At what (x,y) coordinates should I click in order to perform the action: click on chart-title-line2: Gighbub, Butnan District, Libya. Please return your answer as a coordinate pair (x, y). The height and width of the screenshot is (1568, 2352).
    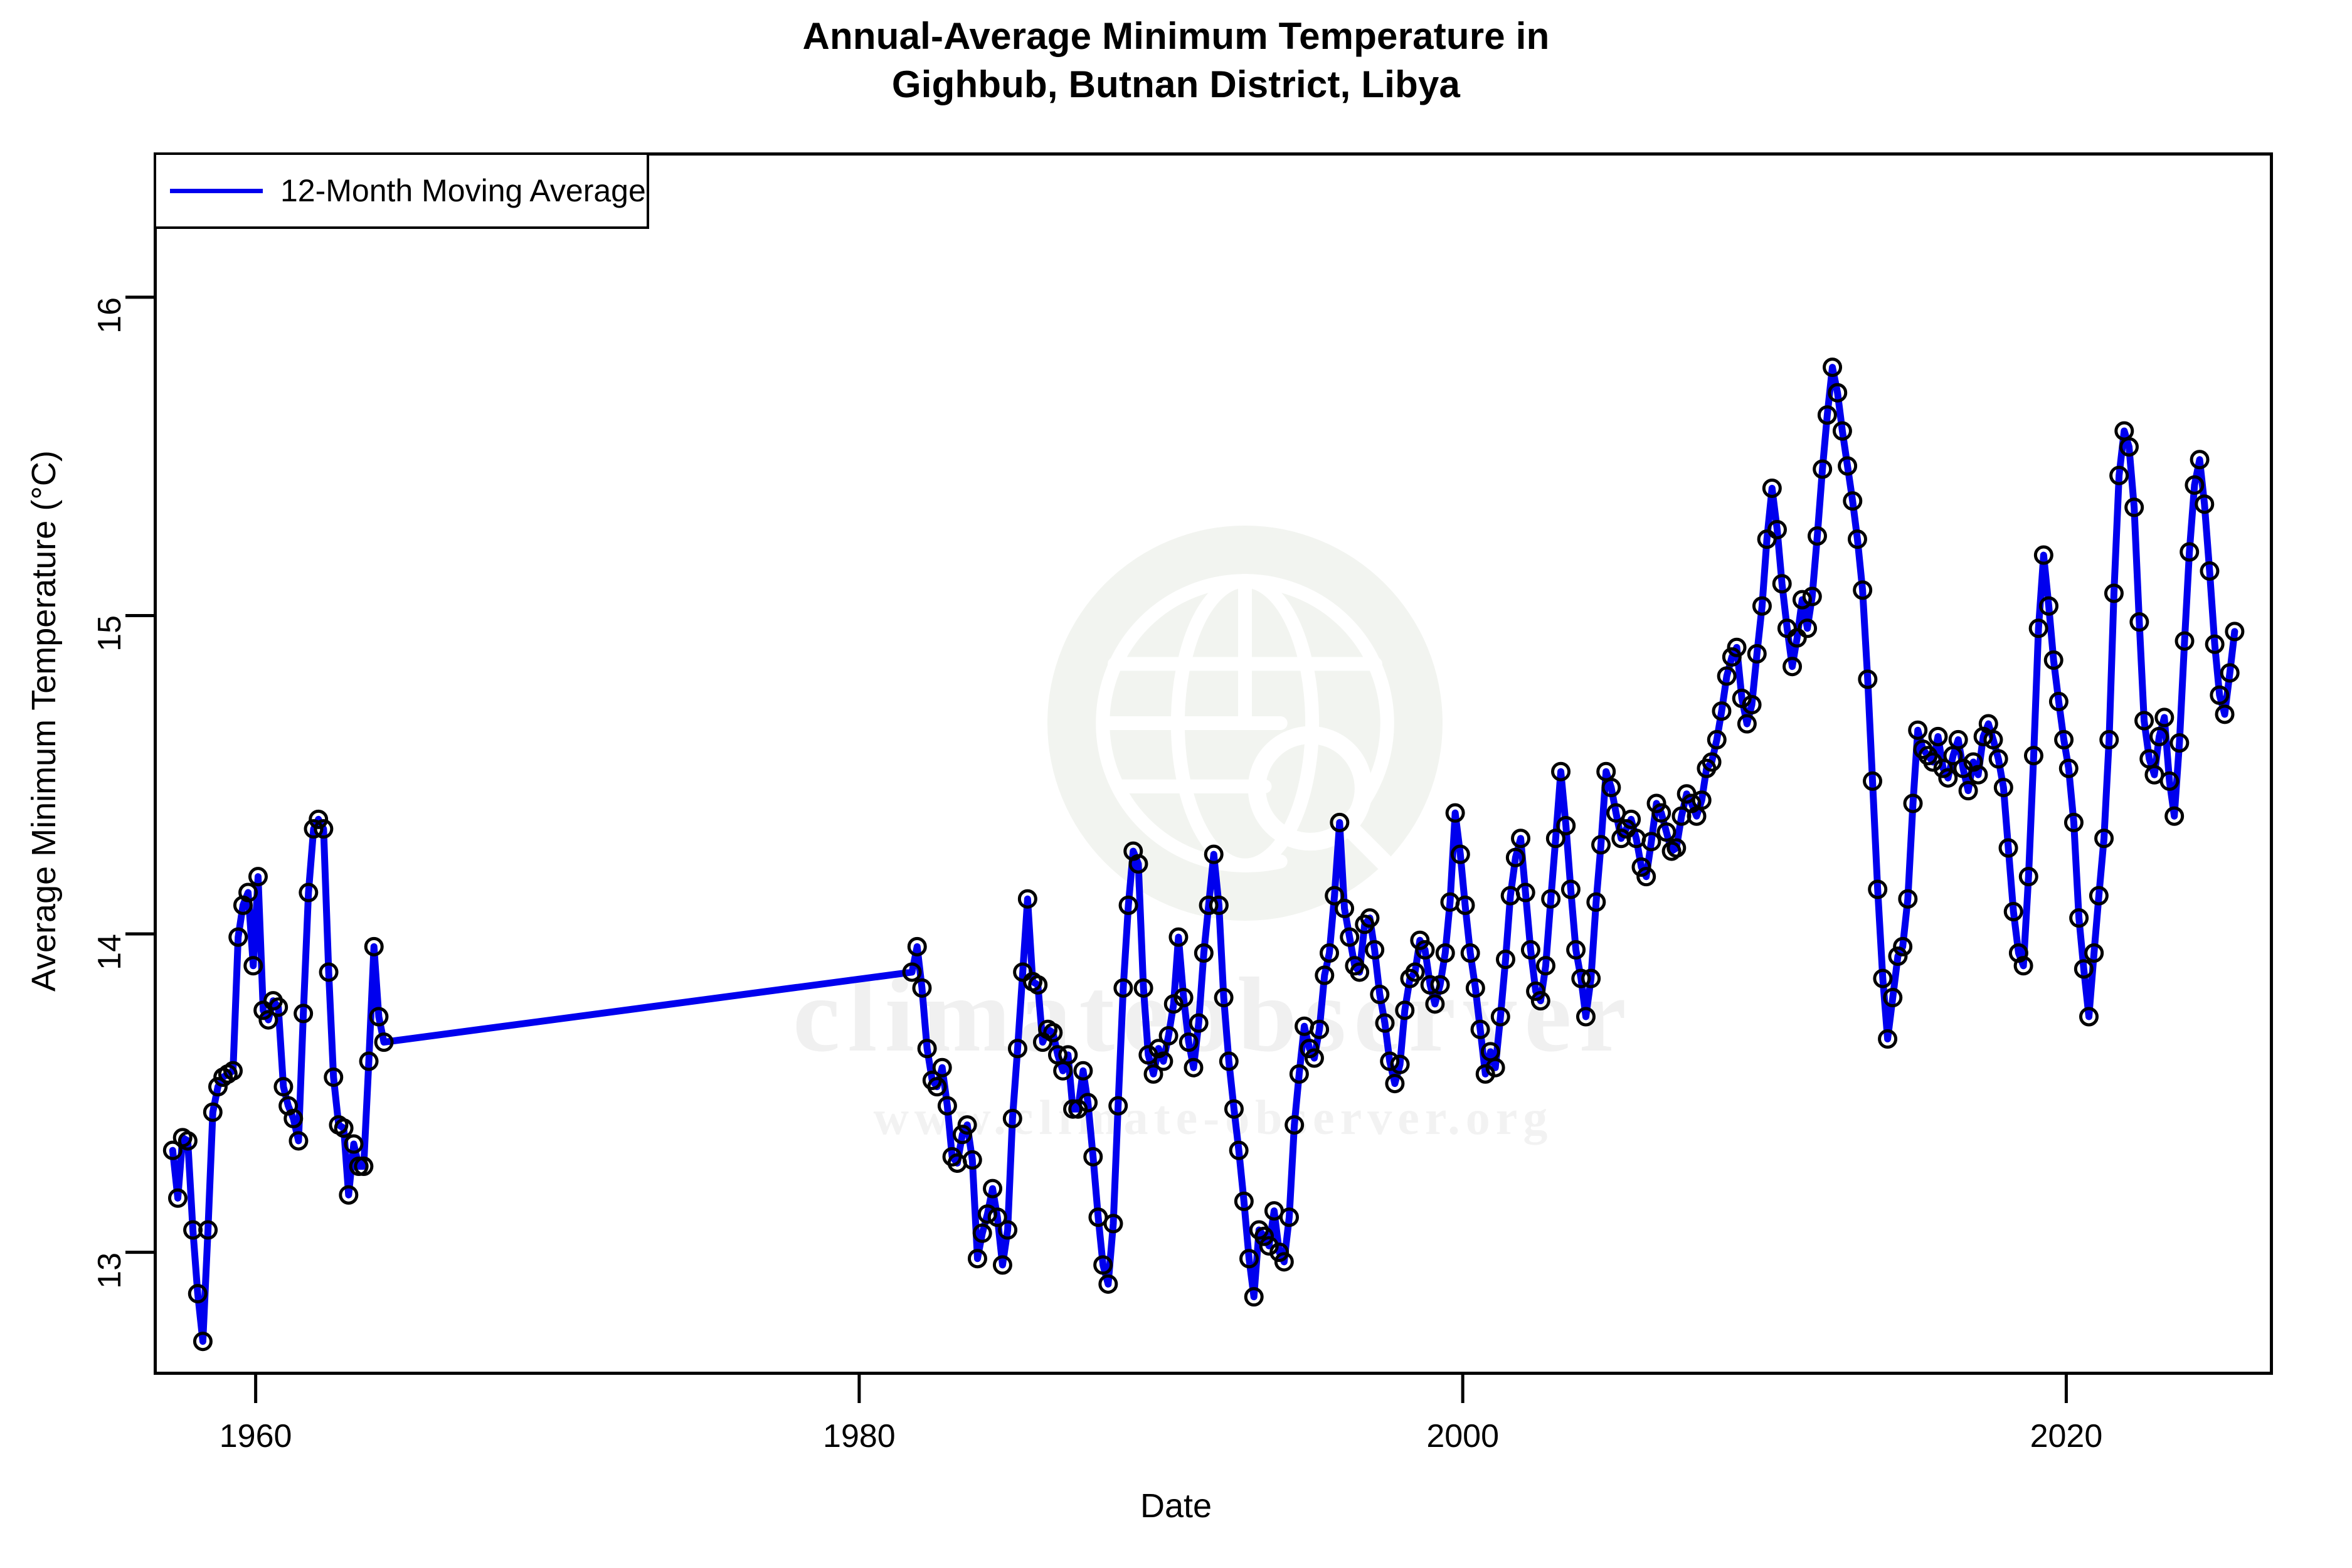
    Looking at the image, I should click on (1176, 84).